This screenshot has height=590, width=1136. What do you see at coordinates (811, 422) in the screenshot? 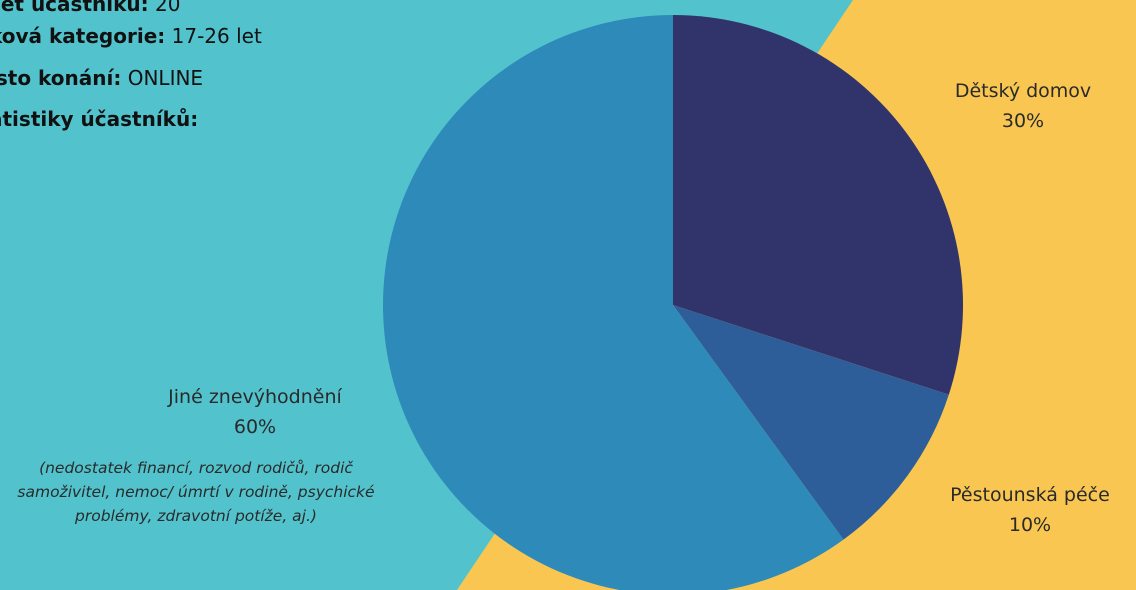
I see `pie-slice-pestounska-pece` at bounding box center [811, 422].